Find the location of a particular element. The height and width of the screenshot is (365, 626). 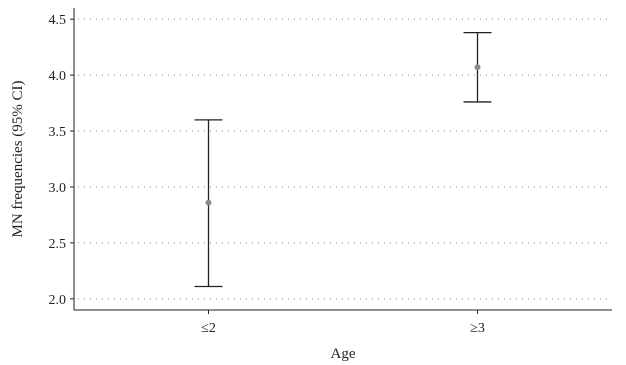

y-axis-title: MN frequencies (95% CI) is located at coordinates (18, 158).